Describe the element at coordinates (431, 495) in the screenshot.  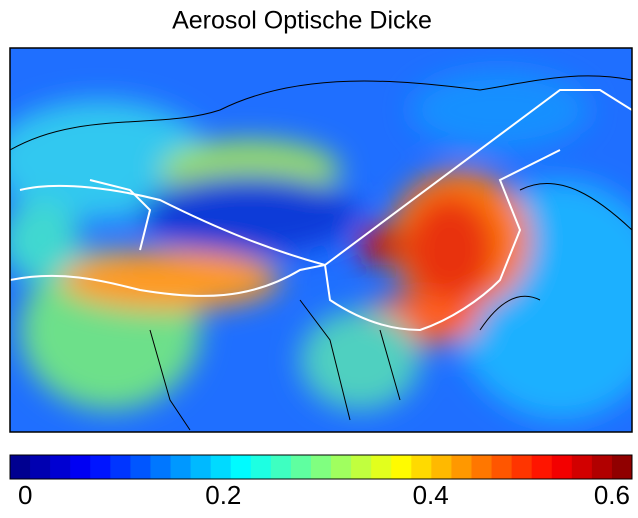
I see `colorbar-tick-label: 0.4` at that location.